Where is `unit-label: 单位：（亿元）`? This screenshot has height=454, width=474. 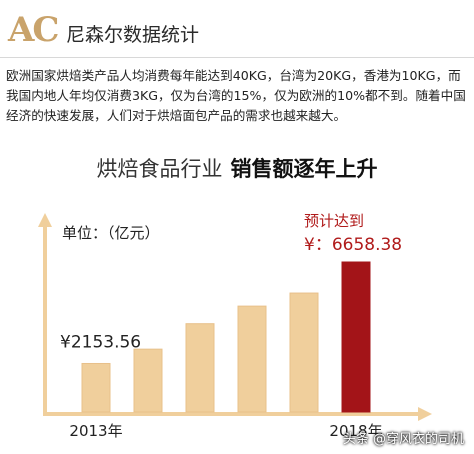
unit-label: 单位：（亿元） is located at coordinates (111, 233).